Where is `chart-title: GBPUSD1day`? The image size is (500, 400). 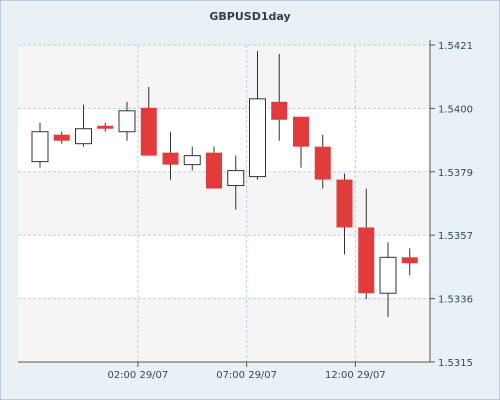
chart-title: GBPUSD1day is located at coordinates (250, 16).